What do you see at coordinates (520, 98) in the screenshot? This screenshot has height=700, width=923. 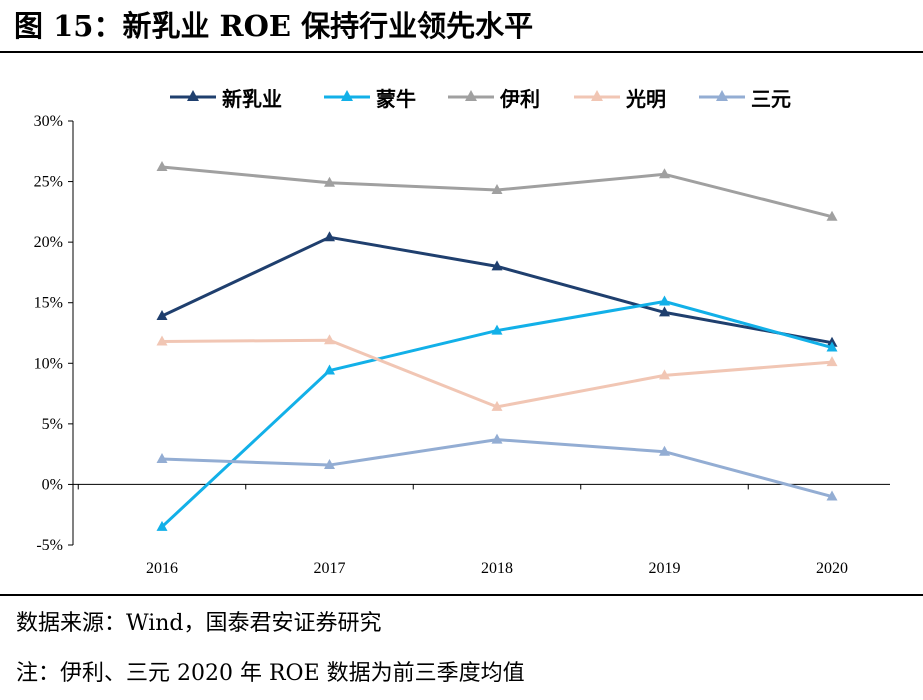 I see `legend-label: 伊利` at bounding box center [520, 98].